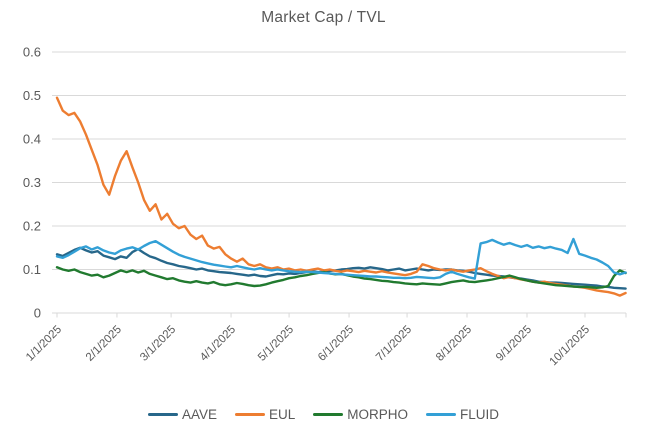 This screenshot has width=647, height=437. I want to click on chart-title: Market Cap / TVL, so click(323, 17).